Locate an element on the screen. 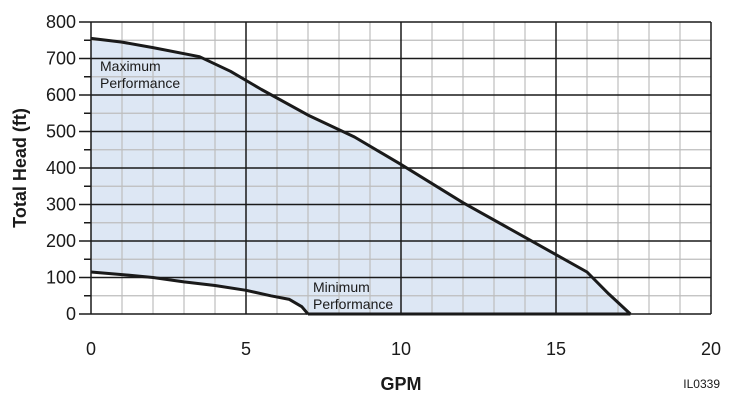  x-tick-label: 15 is located at coordinates (556, 349).